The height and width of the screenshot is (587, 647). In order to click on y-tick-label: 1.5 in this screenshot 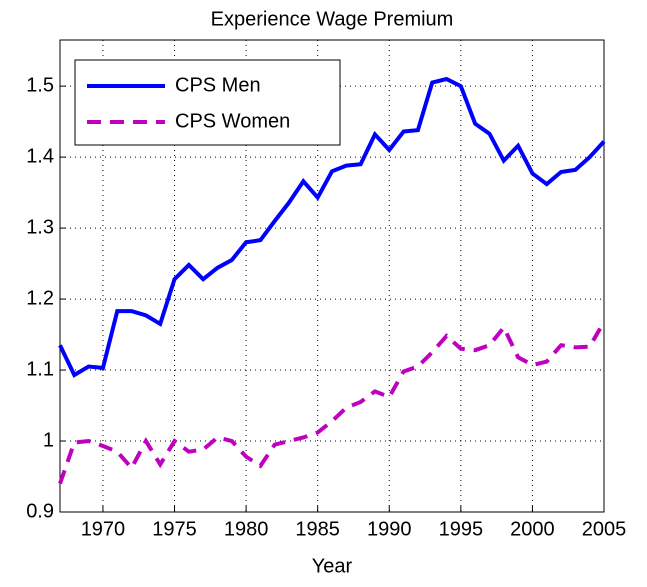, I will do `click(40, 85)`.